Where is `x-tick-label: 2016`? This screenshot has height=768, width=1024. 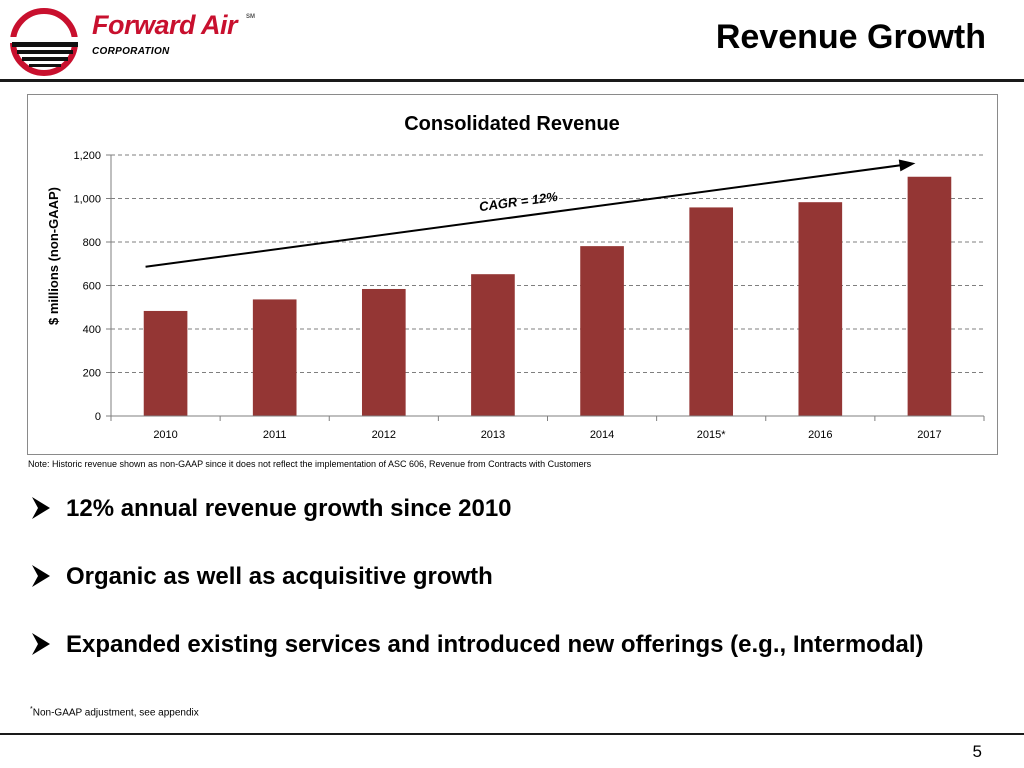 x-tick-label: 2016 is located at coordinates (820, 435).